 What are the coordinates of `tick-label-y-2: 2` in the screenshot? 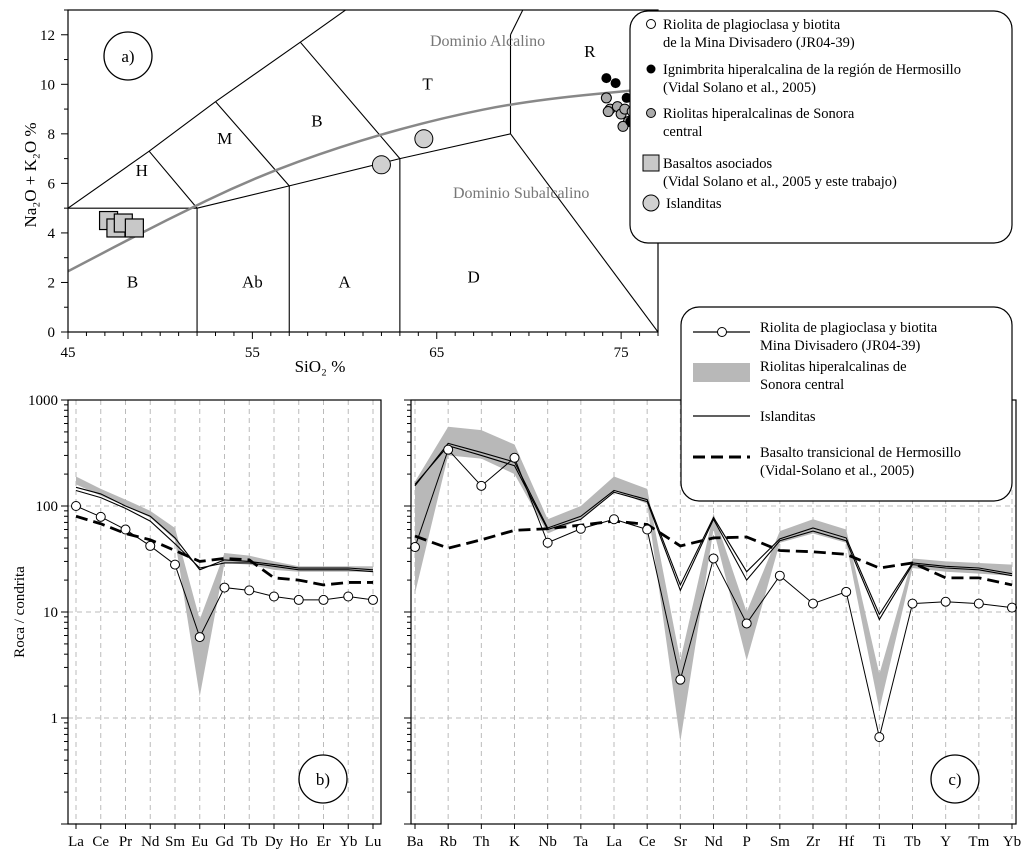 It's located at (52, 283).